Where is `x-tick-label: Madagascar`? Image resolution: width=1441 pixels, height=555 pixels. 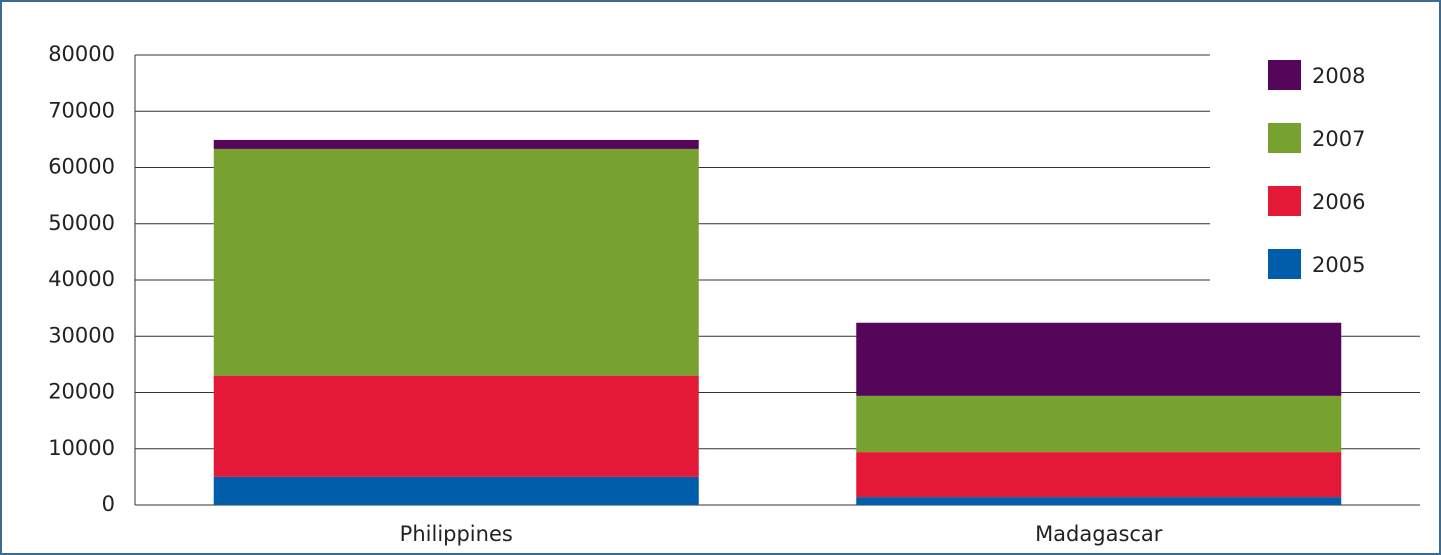
x-tick-label: Madagascar is located at coordinates (1099, 534).